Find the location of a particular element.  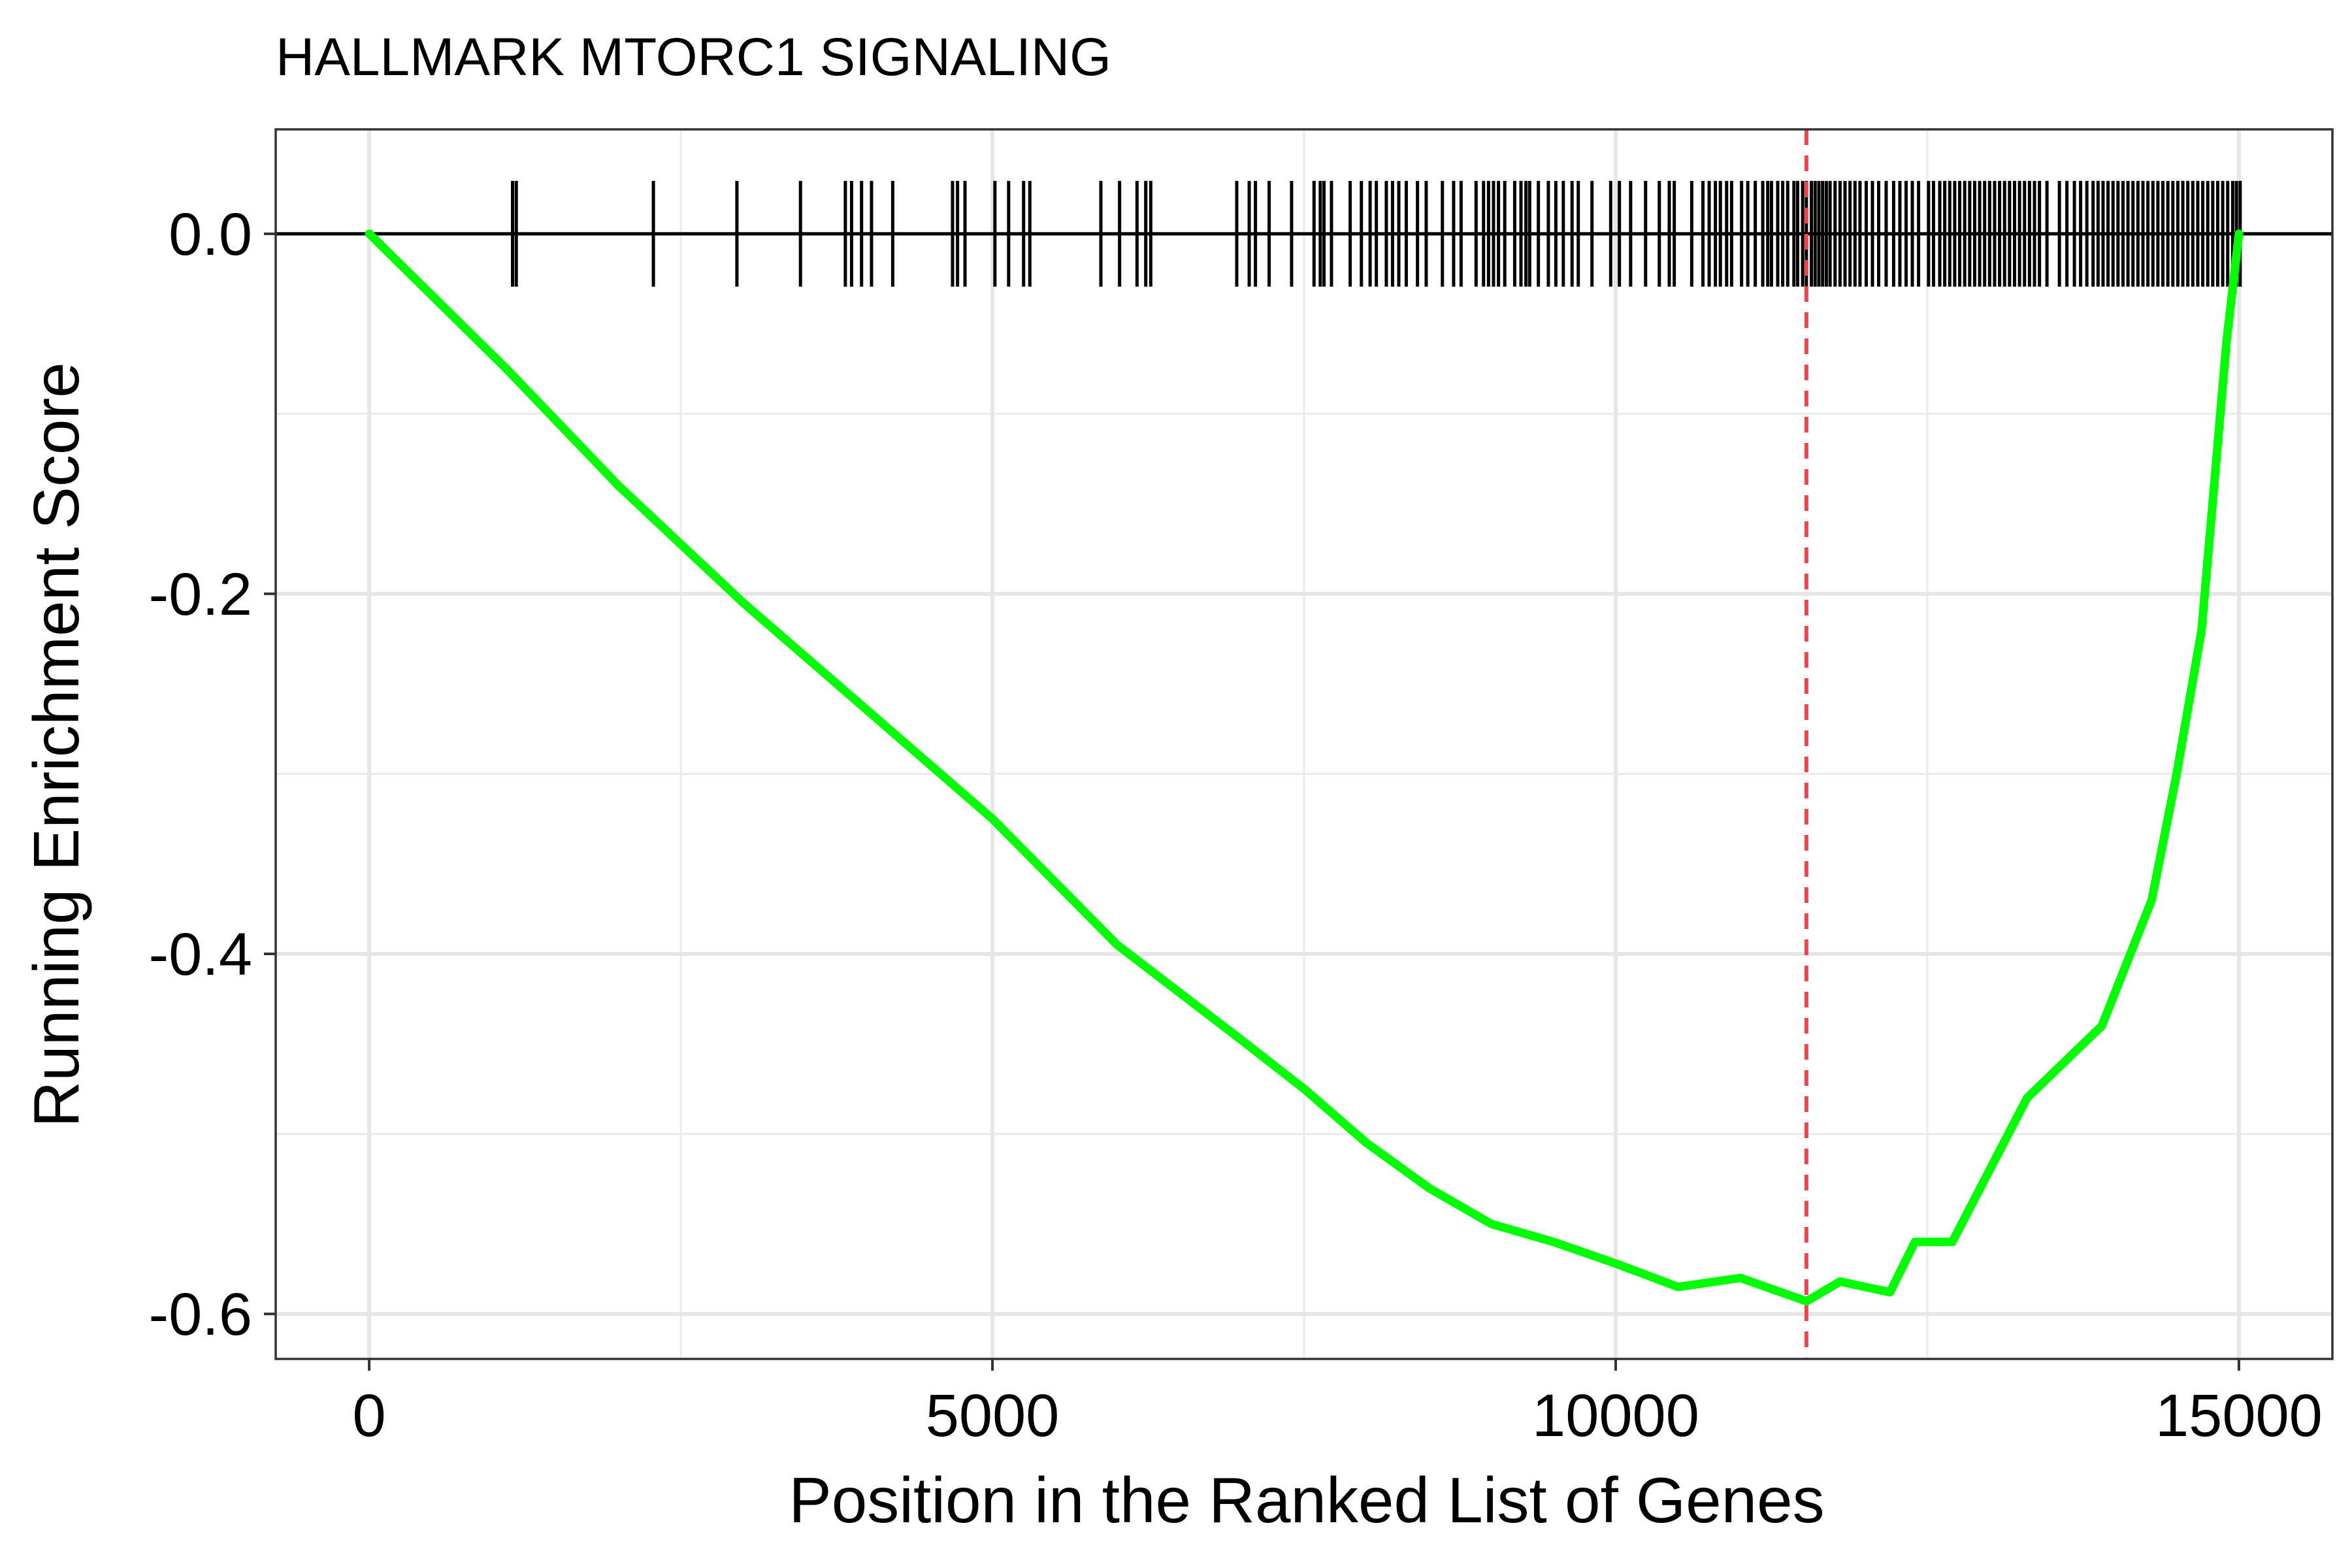

y-axis-label: Running Enrichment Score is located at coordinates (56, 744).